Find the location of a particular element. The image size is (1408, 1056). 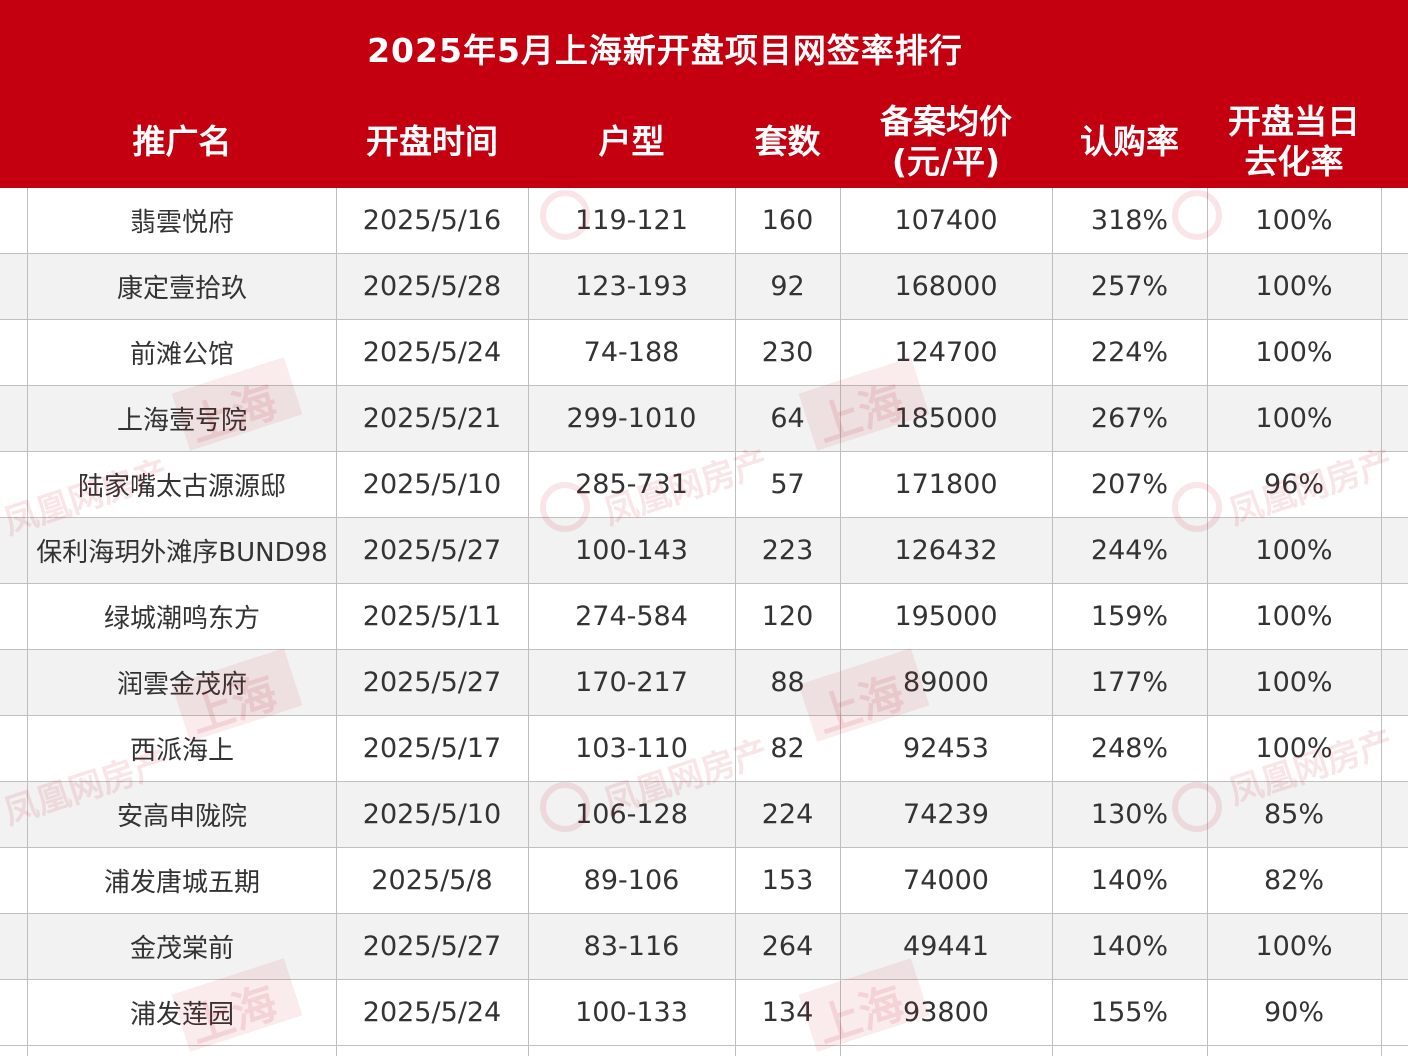

cell-avg-price: 126432 is located at coordinates (946, 550).